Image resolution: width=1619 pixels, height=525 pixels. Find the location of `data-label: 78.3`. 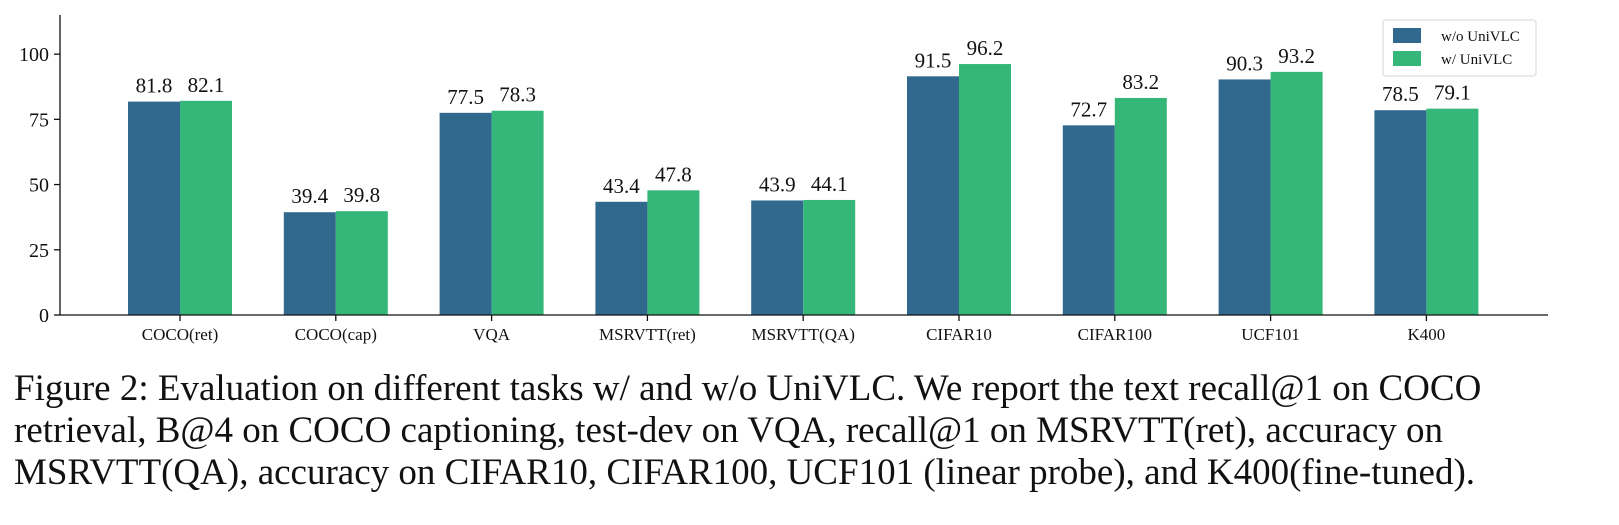

data-label: 78.3 is located at coordinates (517, 95).